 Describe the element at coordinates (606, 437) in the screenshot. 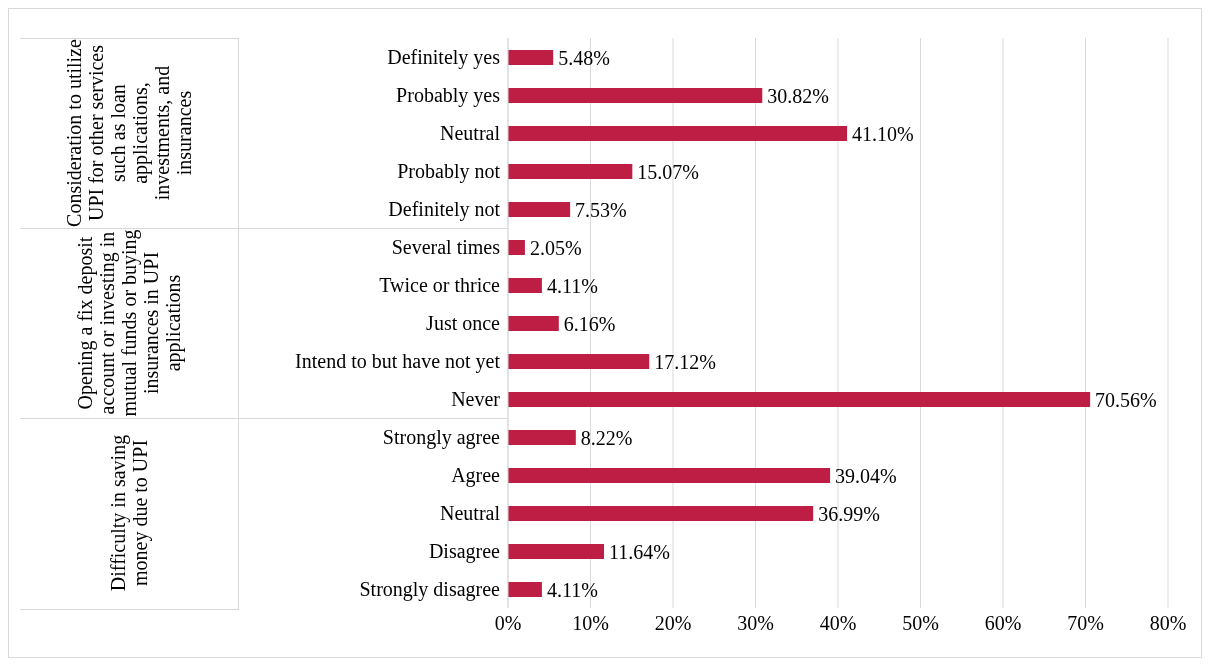

I see `data-label: 8.22%` at that location.